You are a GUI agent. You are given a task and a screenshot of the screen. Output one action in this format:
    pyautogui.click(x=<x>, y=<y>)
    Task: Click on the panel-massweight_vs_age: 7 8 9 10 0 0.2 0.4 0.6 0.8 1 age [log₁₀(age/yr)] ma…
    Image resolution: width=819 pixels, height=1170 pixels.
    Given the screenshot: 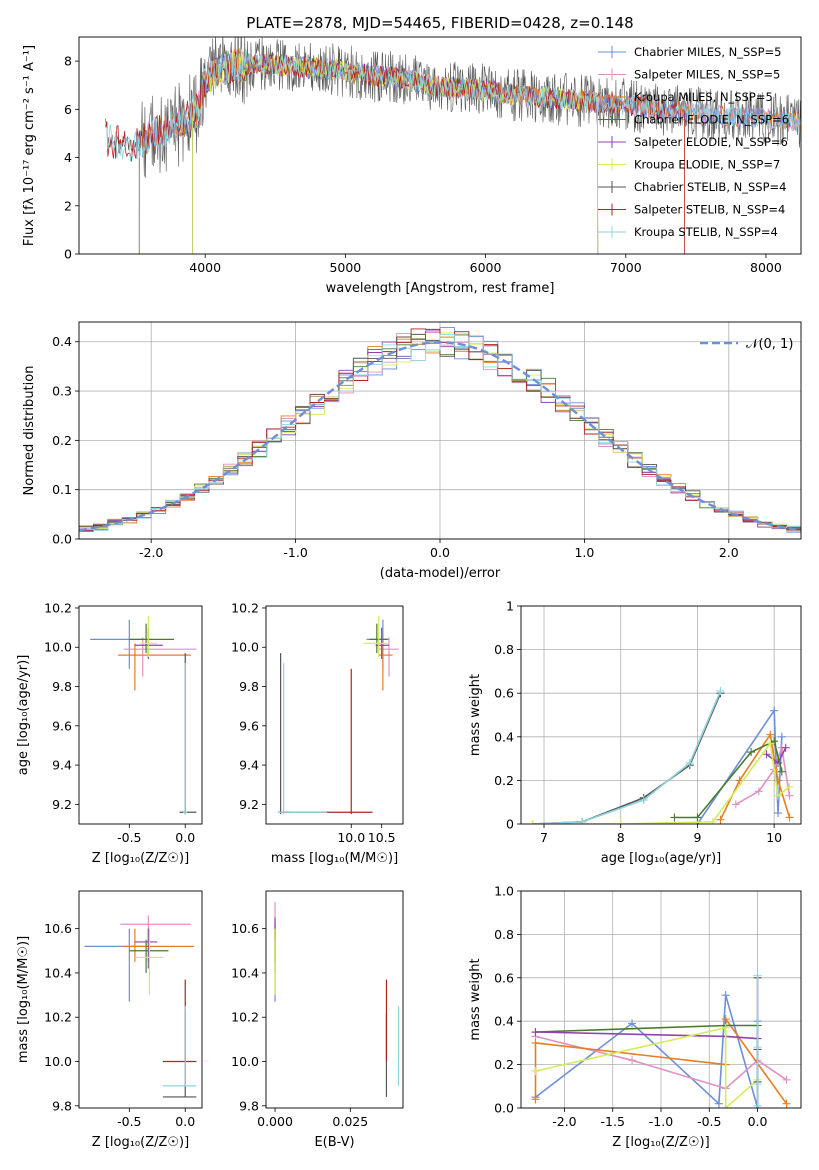 What is the action you would take?
    pyautogui.click(x=635, y=732)
    